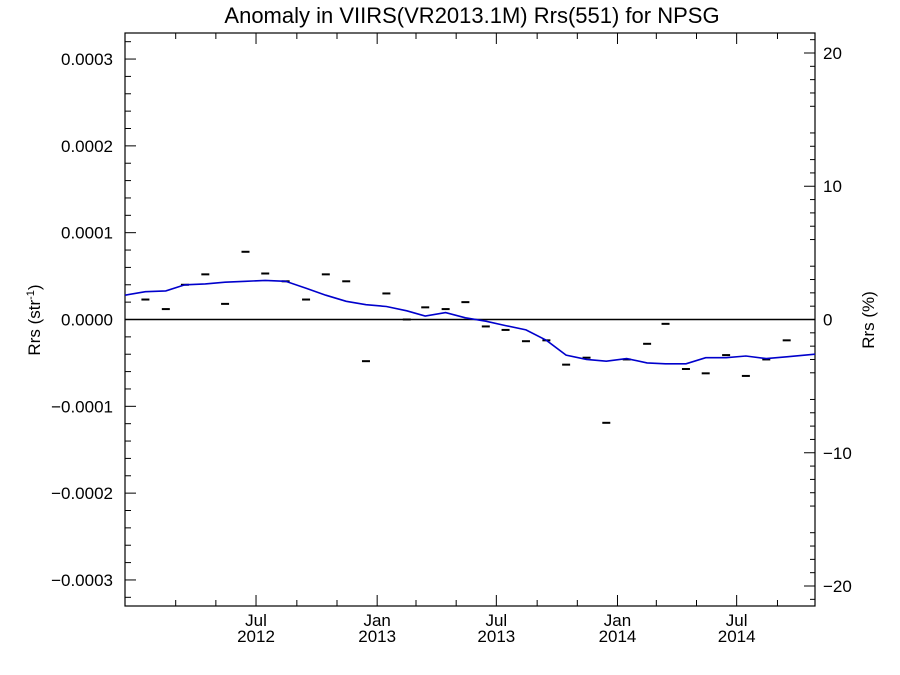 This screenshot has height=675, width=900. I want to click on y-right-tick-label: −20, so click(837, 586).